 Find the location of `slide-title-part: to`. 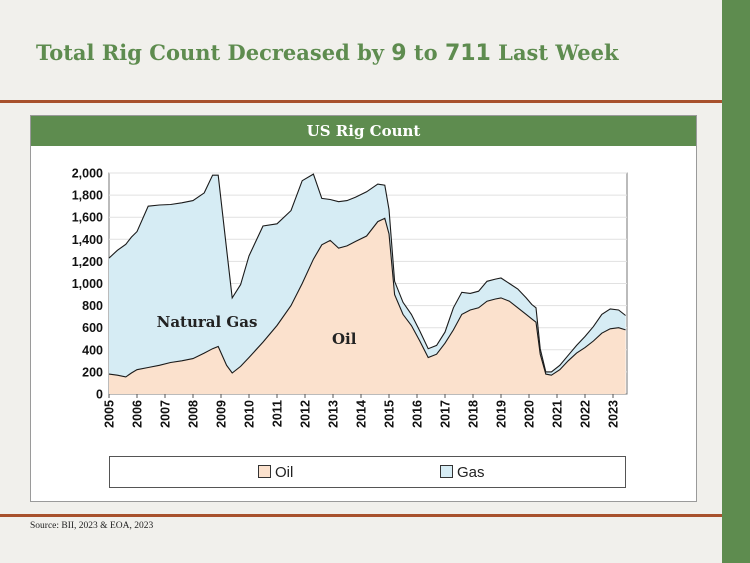

slide-title-part: to is located at coordinates (425, 52).